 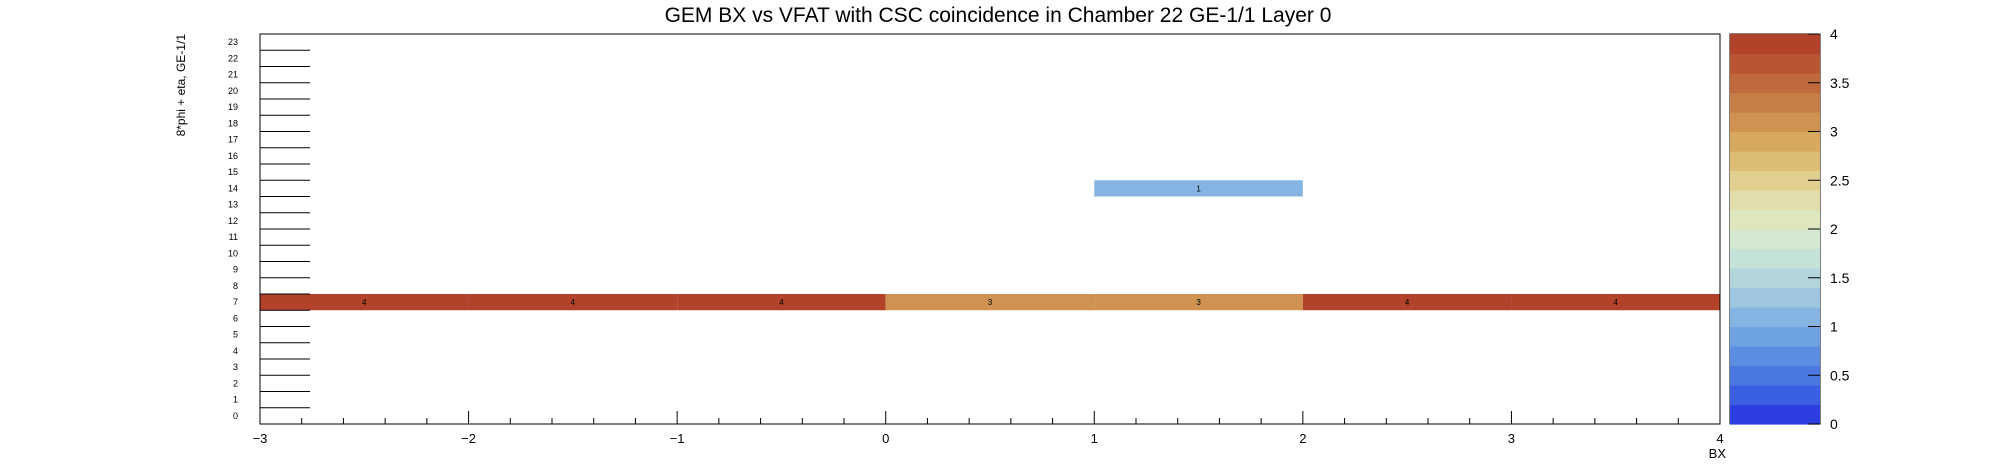 What do you see at coordinates (233, 75) in the screenshot?
I see `y-tick-label: 21` at bounding box center [233, 75].